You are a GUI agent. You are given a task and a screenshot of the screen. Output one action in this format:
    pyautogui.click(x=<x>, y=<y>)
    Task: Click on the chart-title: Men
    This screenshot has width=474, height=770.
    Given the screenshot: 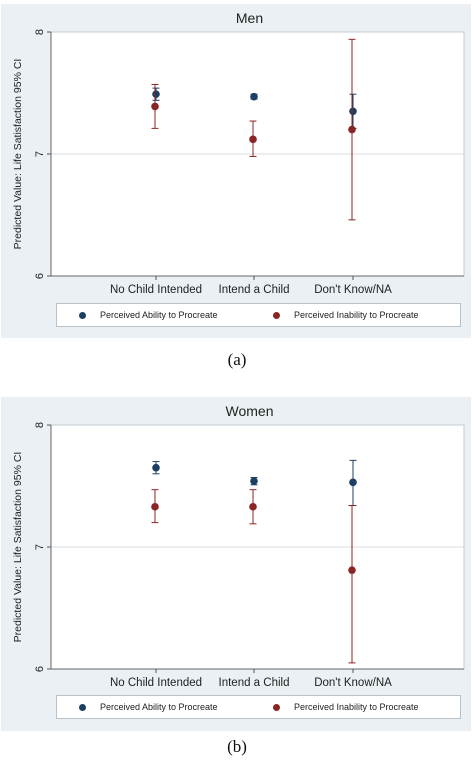 What is the action you would take?
    pyautogui.click(x=249, y=18)
    